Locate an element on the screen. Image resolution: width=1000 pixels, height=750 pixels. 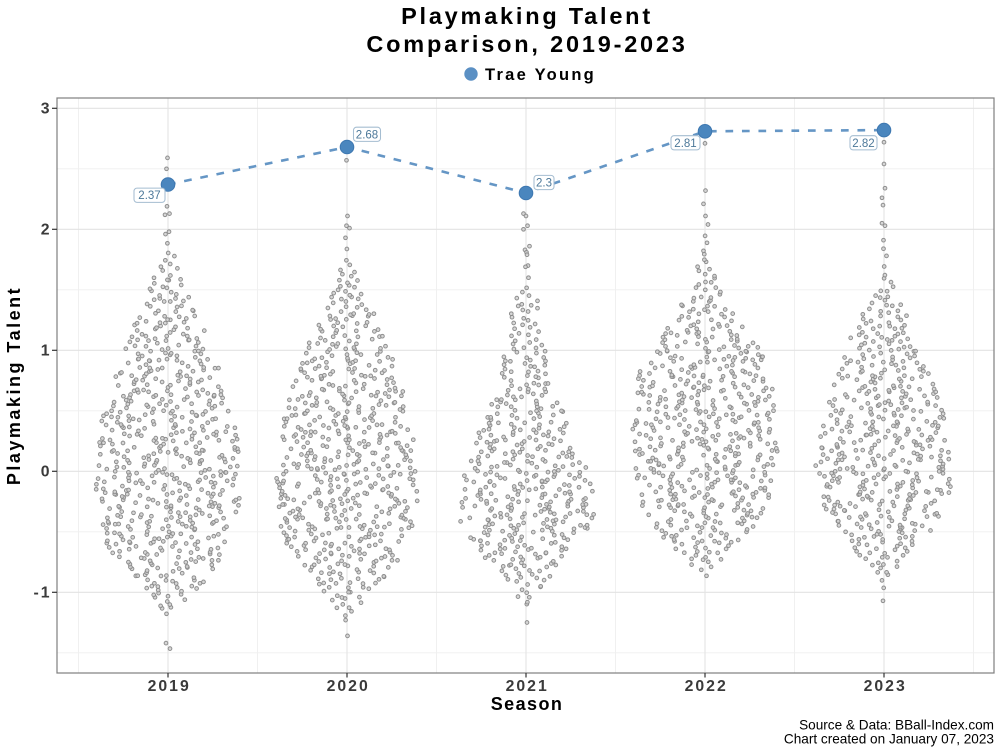
svg-text: 2.68 is located at coordinates (367, 135).